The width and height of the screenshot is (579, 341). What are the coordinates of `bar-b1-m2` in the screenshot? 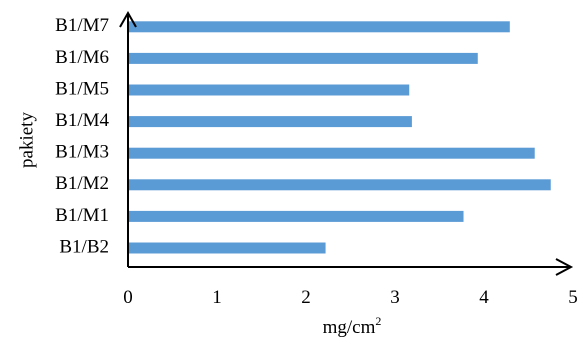 It's located at (339, 185).